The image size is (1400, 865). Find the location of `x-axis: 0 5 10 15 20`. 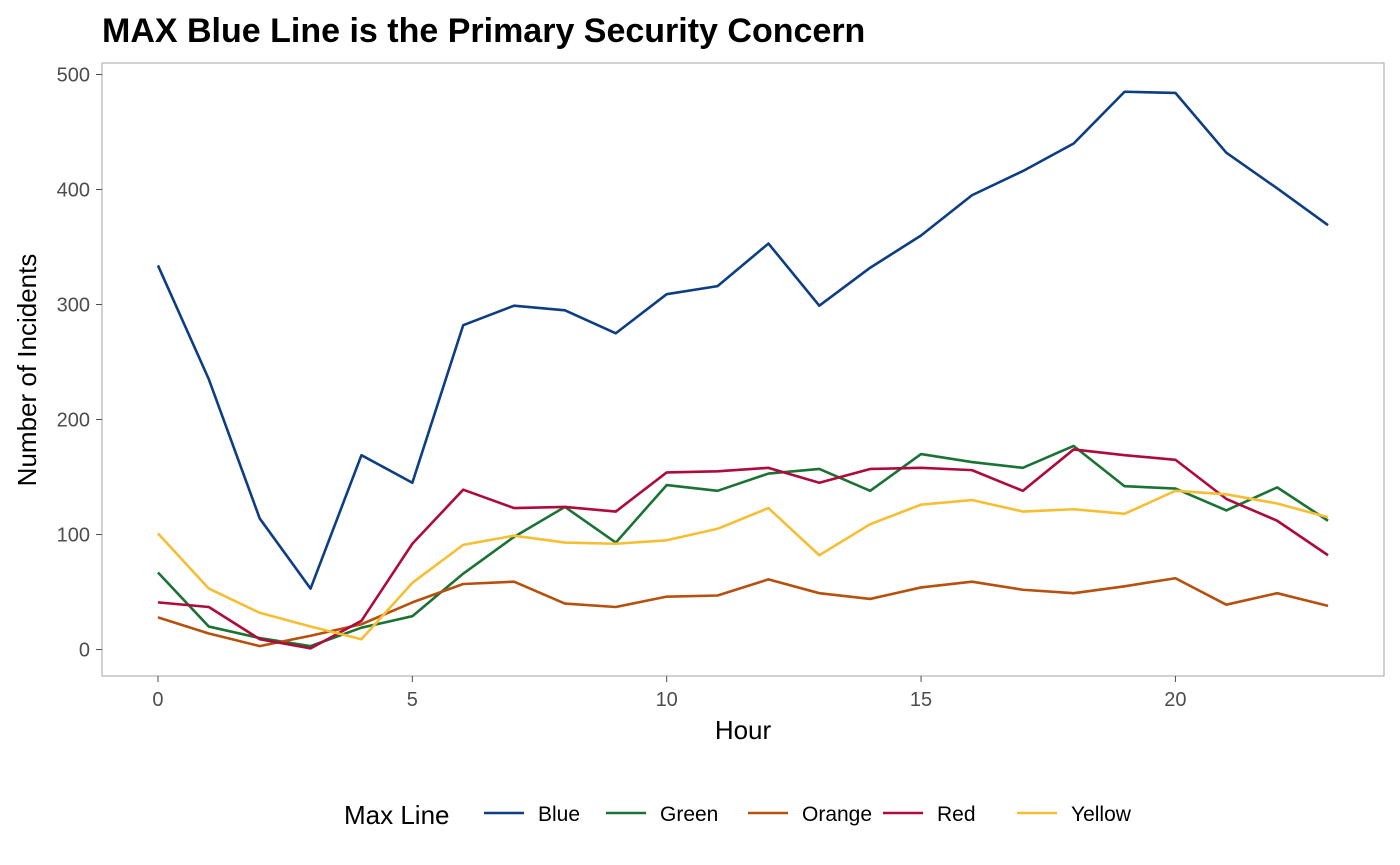

x-axis: 0 5 10 15 20 is located at coordinates (669, 693).